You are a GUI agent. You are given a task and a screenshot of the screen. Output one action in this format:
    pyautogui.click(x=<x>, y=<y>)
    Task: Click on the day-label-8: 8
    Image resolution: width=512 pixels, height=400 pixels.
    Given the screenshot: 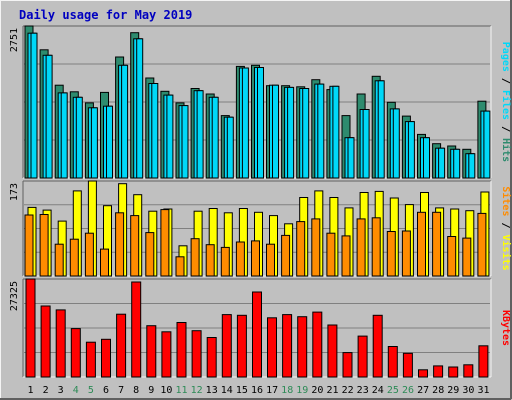 What is the action you would take?
    pyautogui.click(x=136, y=390)
    